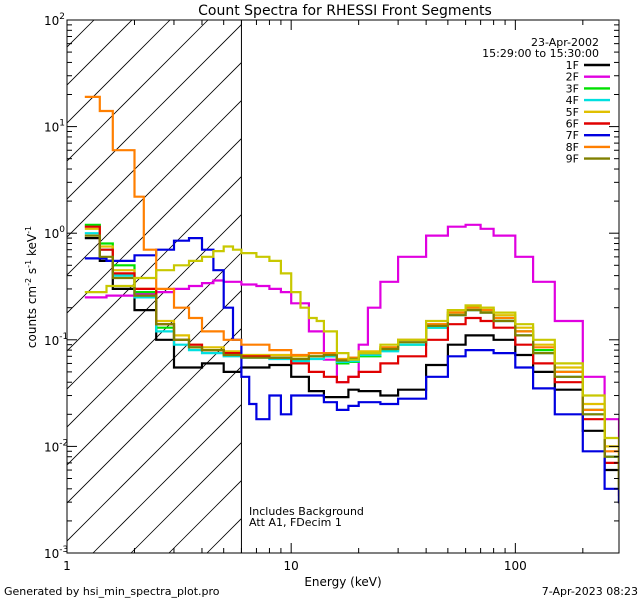 This screenshot has height=600, width=640. Describe the element at coordinates (112, 591) in the screenshot. I see `footer-generator: Generated by hsi_min_spectra_plot.pro` at that location.